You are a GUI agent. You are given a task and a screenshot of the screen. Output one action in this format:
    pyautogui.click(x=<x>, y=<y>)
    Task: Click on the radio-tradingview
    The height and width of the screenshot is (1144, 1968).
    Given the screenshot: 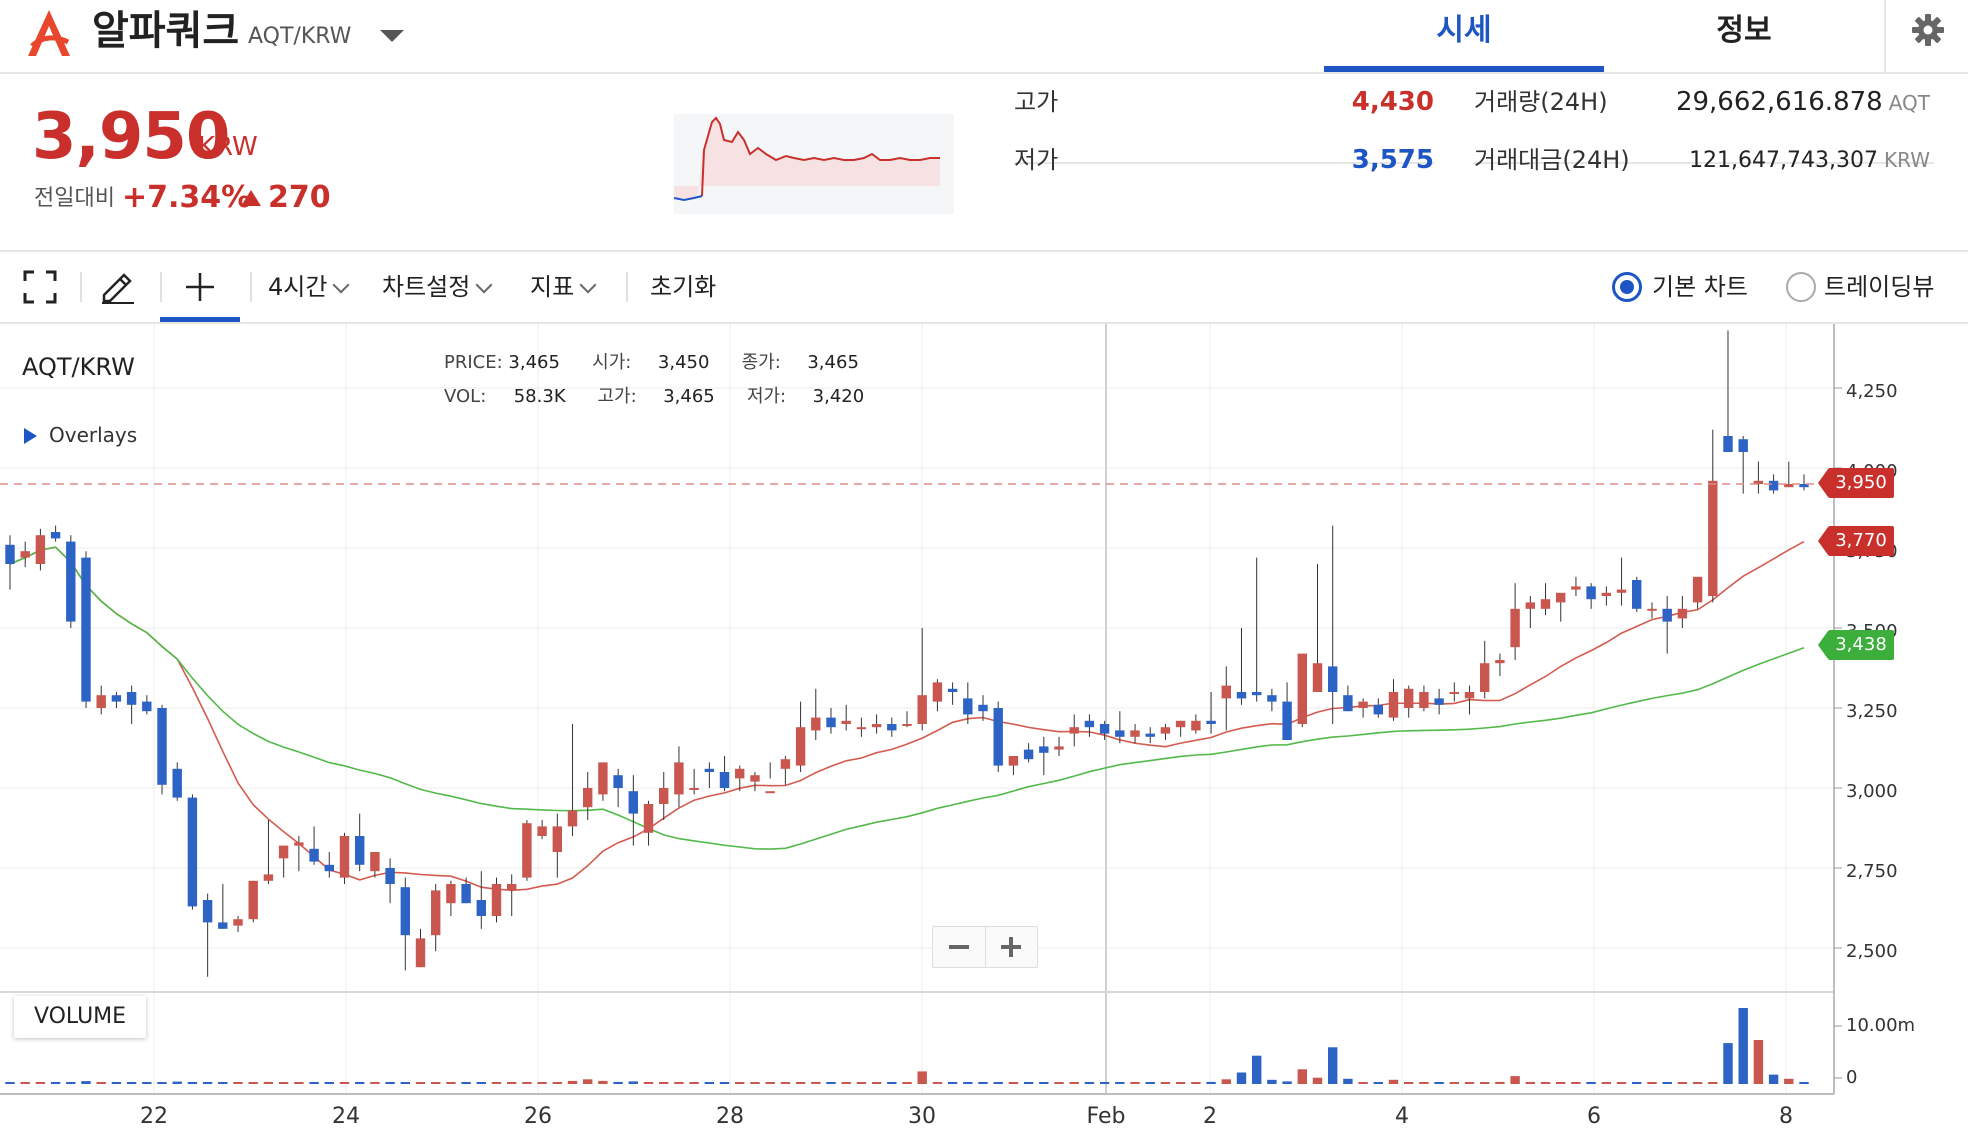 What is the action you would take?
    pyautogui.click(x=1801, y=287)
    